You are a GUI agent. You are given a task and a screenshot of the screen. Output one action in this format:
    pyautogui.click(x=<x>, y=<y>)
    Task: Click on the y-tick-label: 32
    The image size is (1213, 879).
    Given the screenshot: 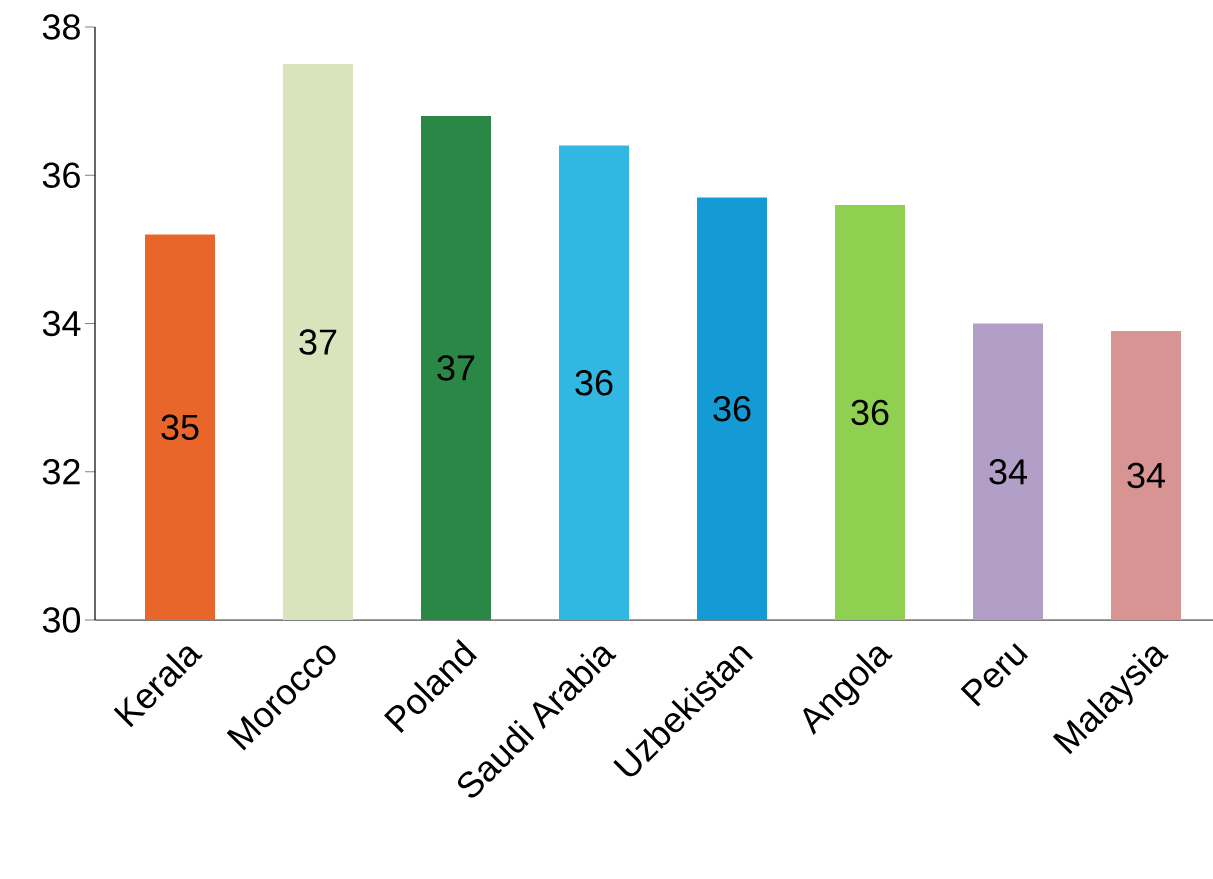 What is the action you would take?
    pyautogui.click(x=61, y=472)
    